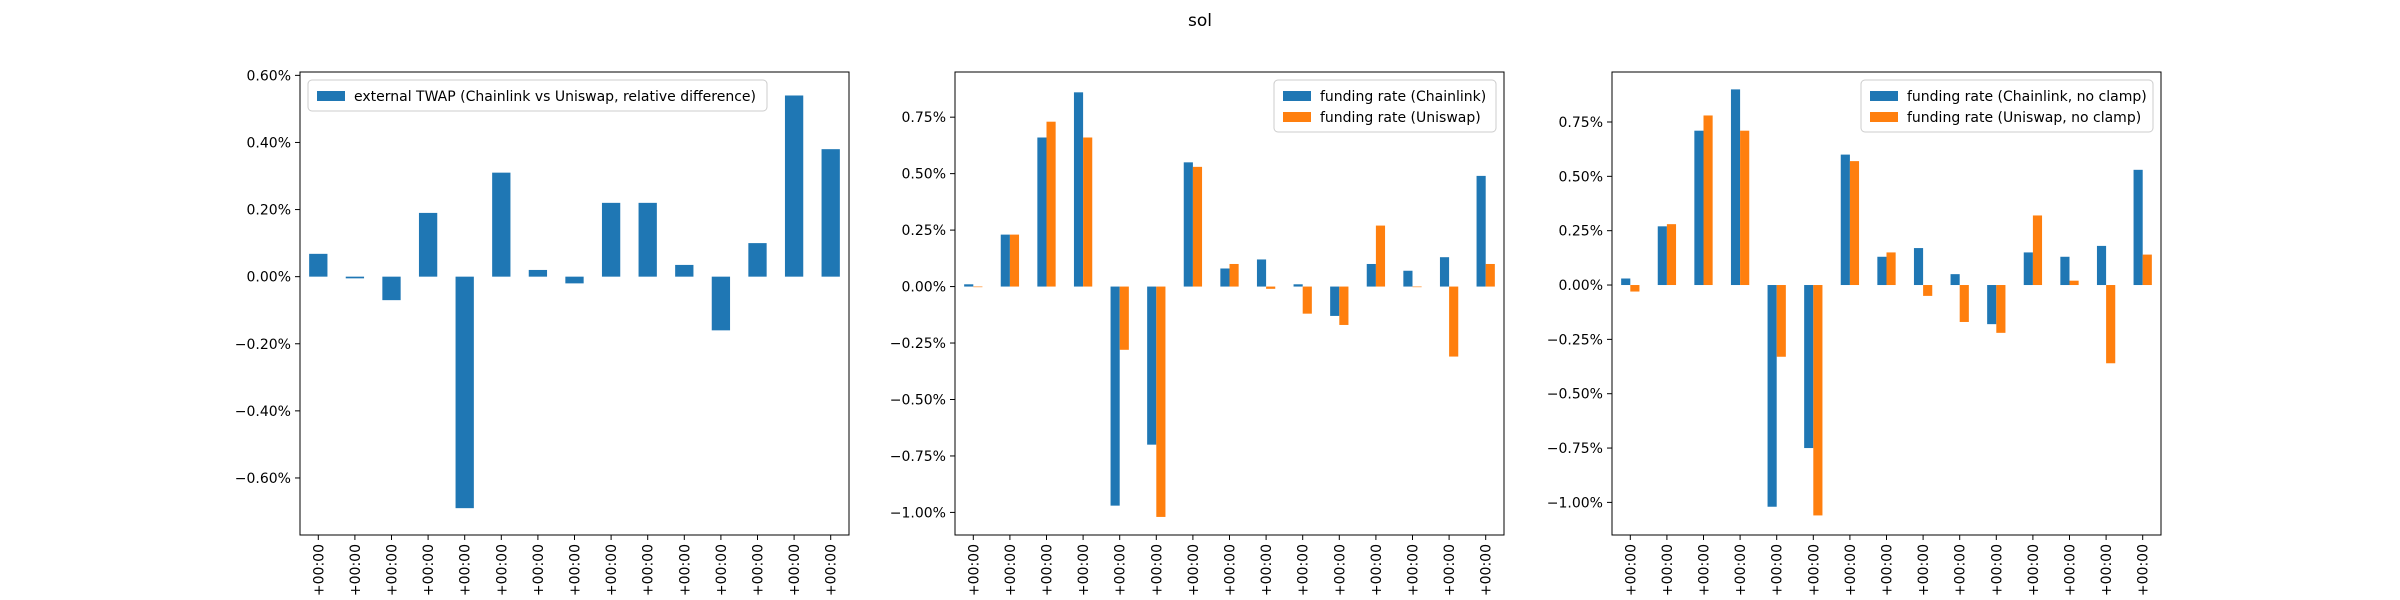 The height and width of the screenshot is (600, 2400). What do you see at coordinates (1200, 21) in the screenshot?
I see `figure-title: sol` at bounding box center [1200, 21].